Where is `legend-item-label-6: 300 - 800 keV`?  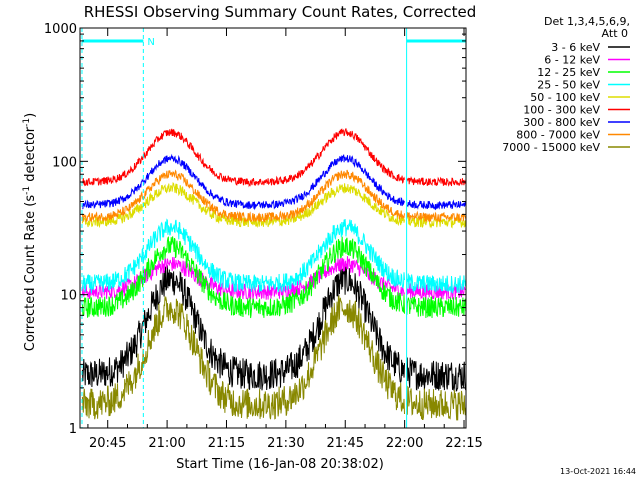 legend-item-label-6: 300 - 800 keV is located at coordinates (561, 122).